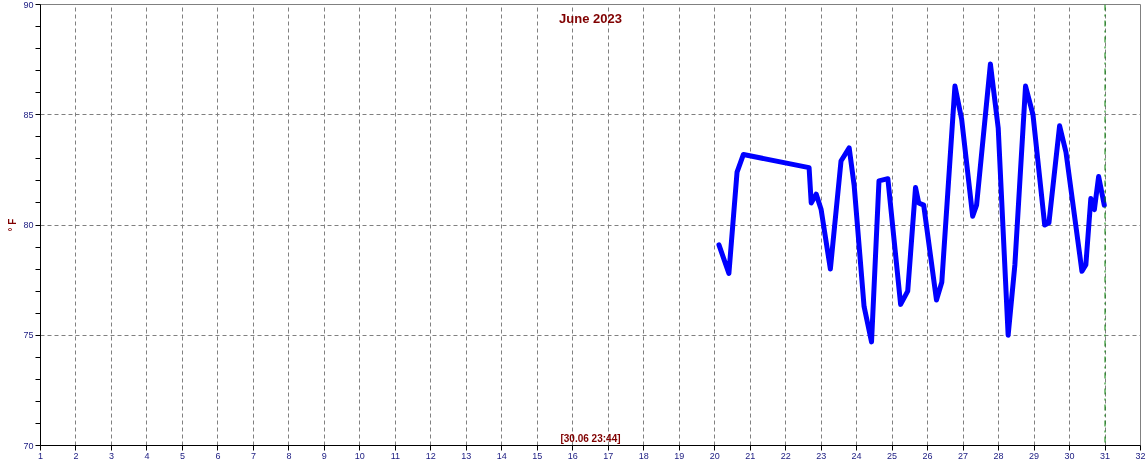 This screenshot has height=467, width=1146. I want to click on x-tick-label: 23, so click(821, 455).